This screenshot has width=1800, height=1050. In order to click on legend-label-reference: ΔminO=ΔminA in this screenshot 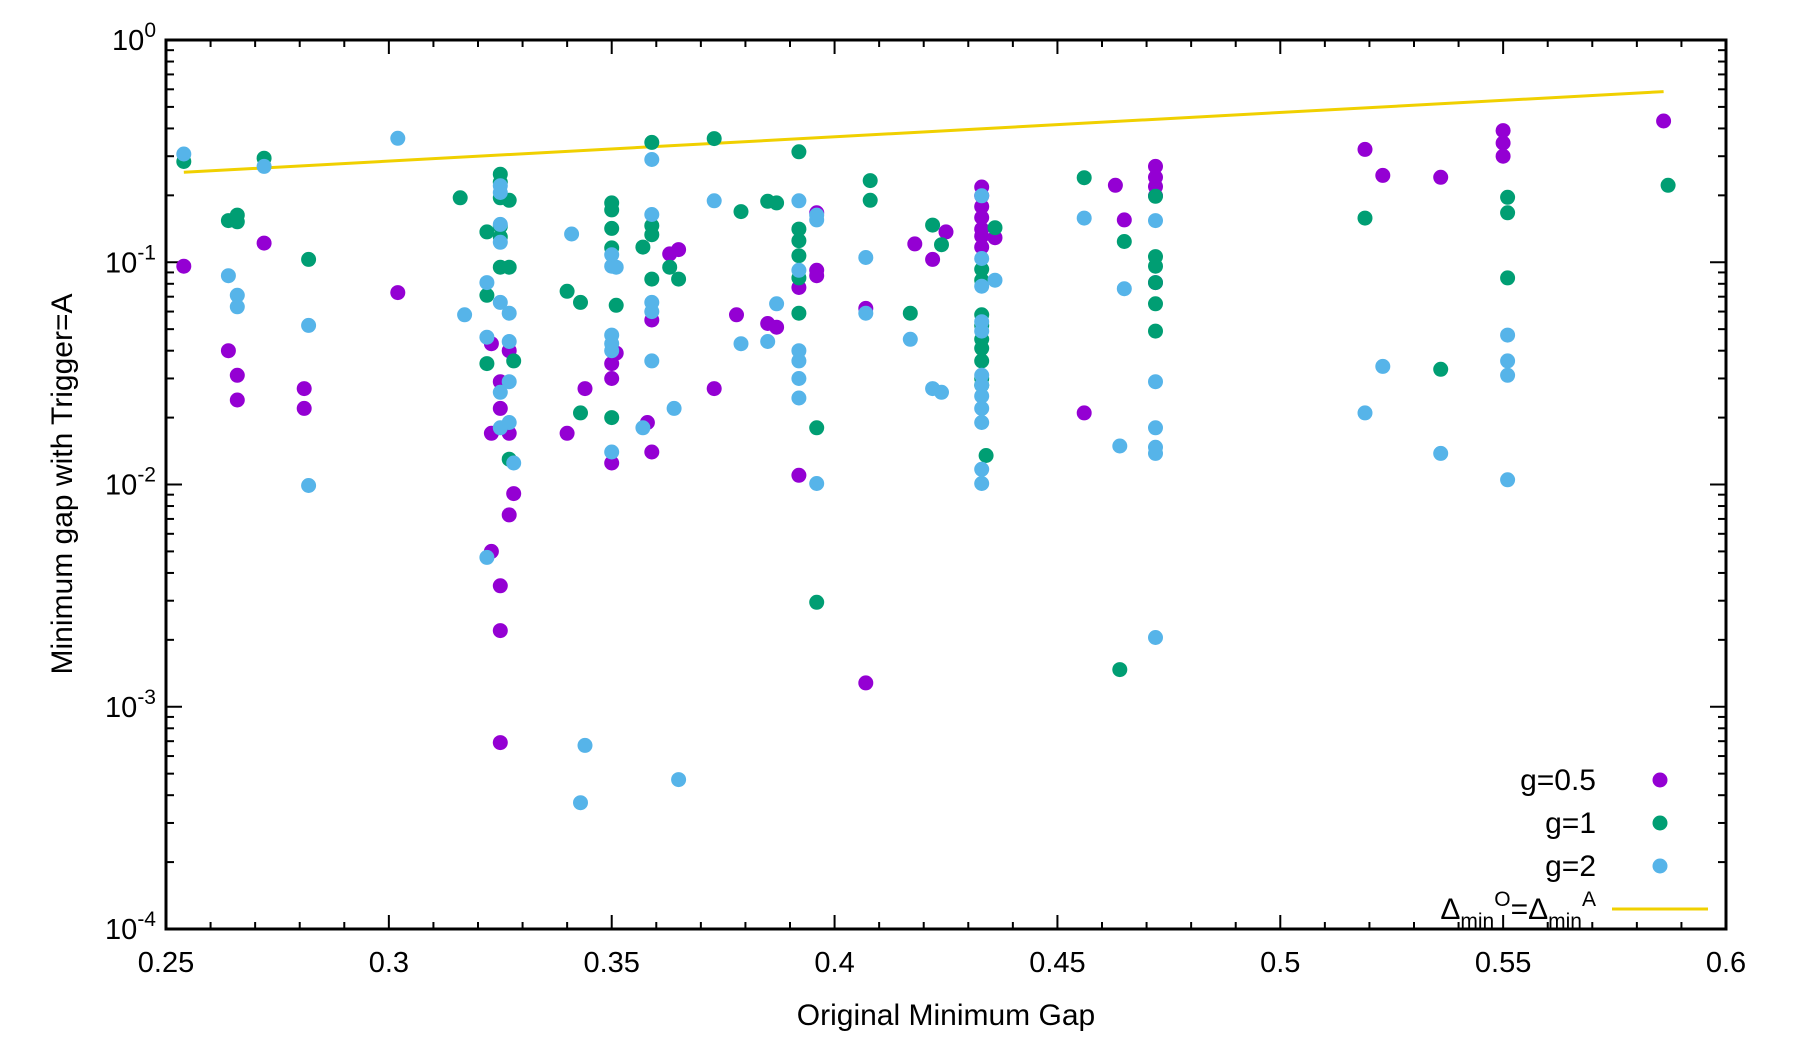, I will do `click(1518, 910)`.